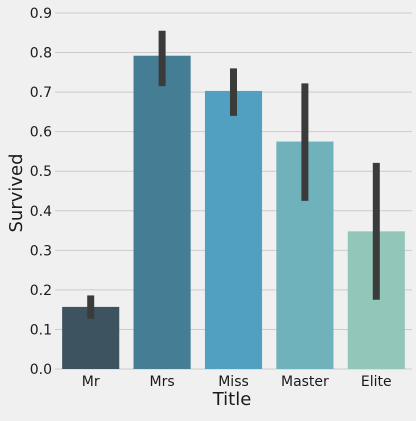  Describe the element at coordinates (41, 172) in the screenshot. I see `y-tick-label: 0.5` at that location.